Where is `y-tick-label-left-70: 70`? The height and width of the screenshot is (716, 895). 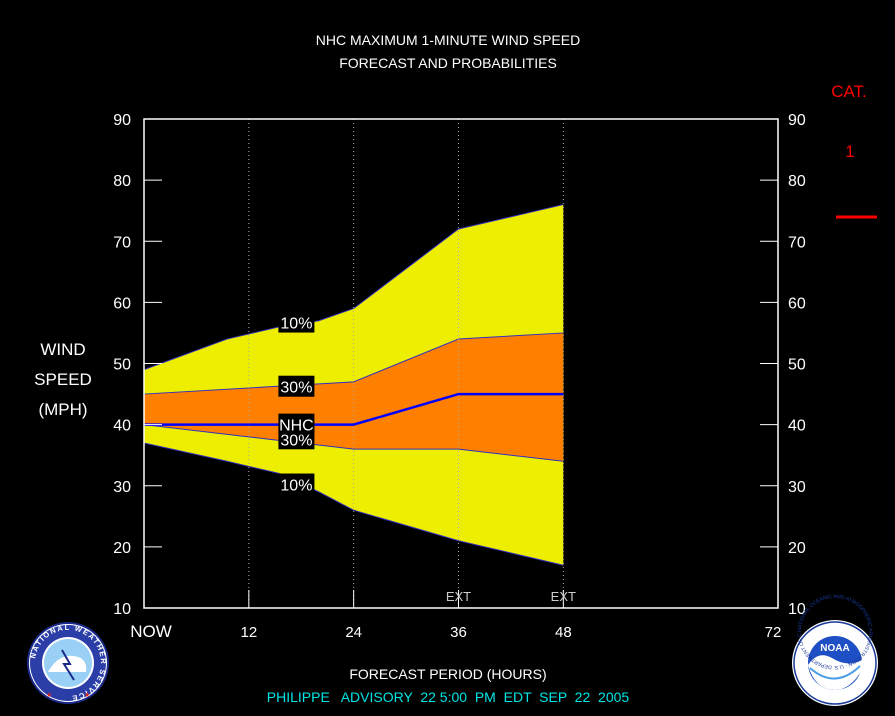 y-tick-label-left-70: 70 is located at coordinates (122, 242).